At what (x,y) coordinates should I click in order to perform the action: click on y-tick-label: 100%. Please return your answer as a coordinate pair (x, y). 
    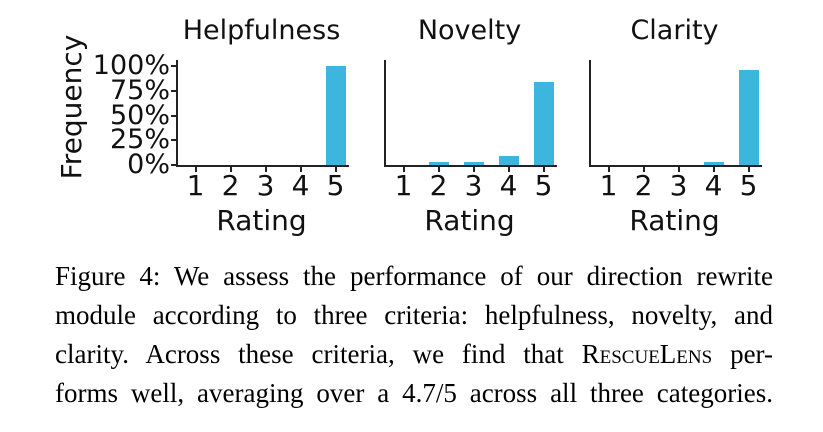
    Looking at the image, I should click on (131, 65).